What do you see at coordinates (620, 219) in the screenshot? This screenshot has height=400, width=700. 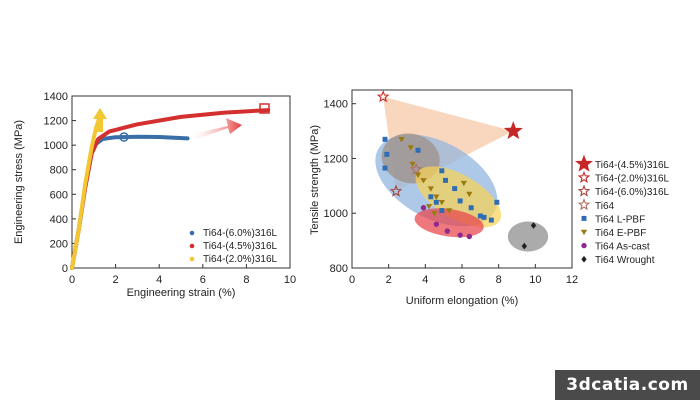 I see `legend-label: Ti64 L-PBF` at bounding box center [620, 219].